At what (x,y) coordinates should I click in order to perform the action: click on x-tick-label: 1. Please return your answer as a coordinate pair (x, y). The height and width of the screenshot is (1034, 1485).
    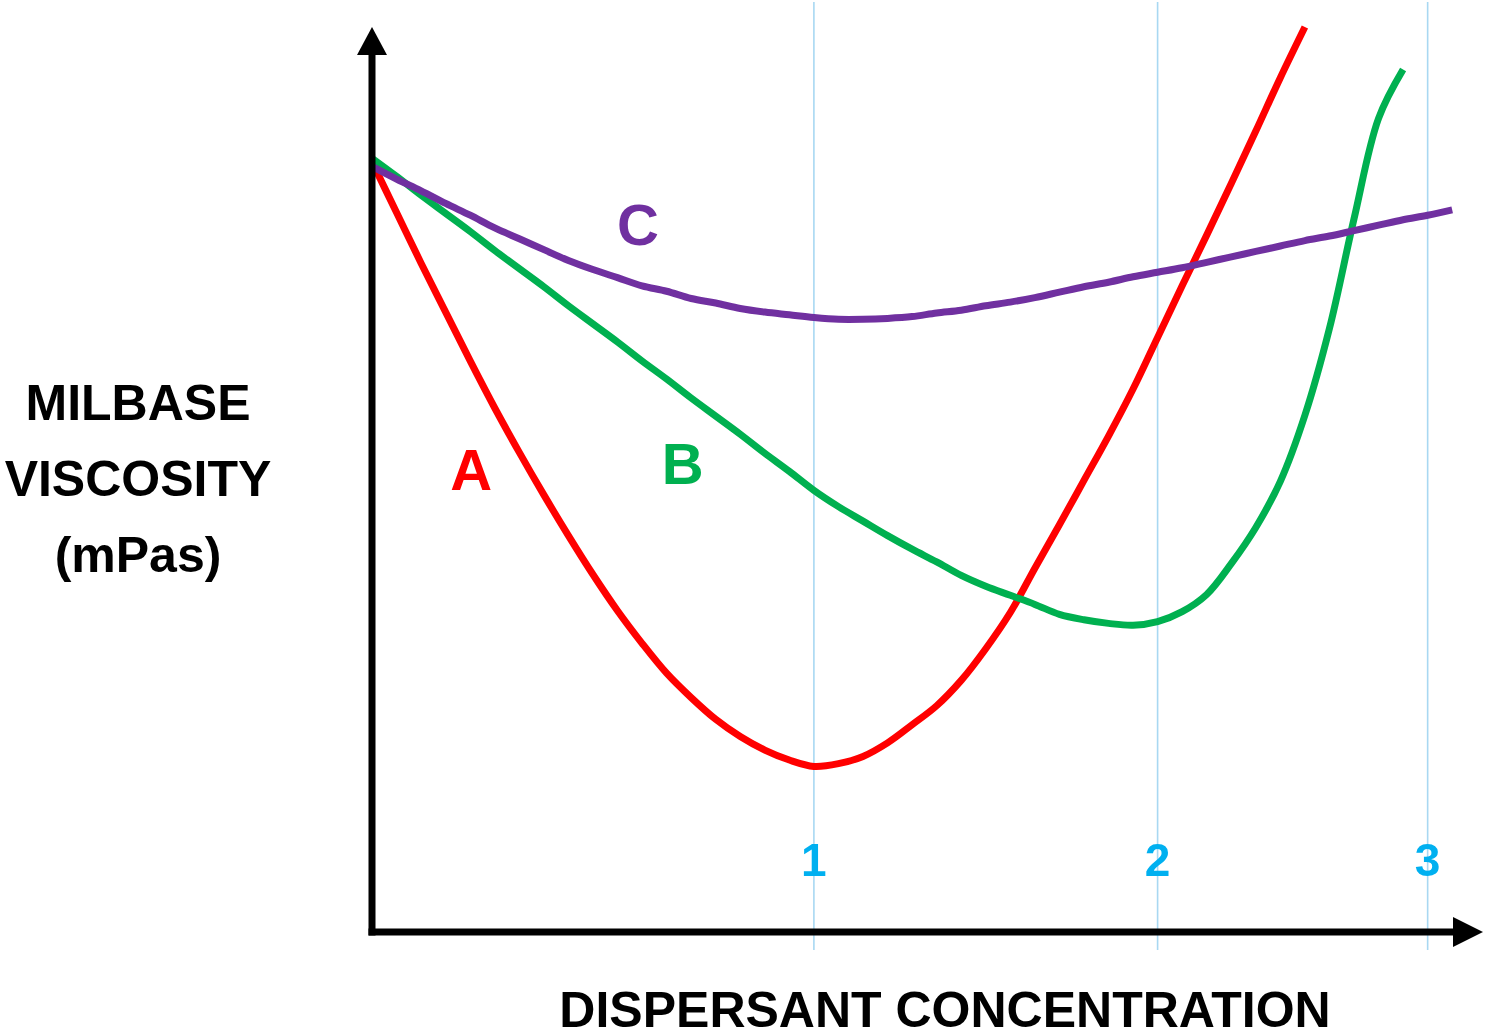
    Looking at the image, I should click on (814, 860).